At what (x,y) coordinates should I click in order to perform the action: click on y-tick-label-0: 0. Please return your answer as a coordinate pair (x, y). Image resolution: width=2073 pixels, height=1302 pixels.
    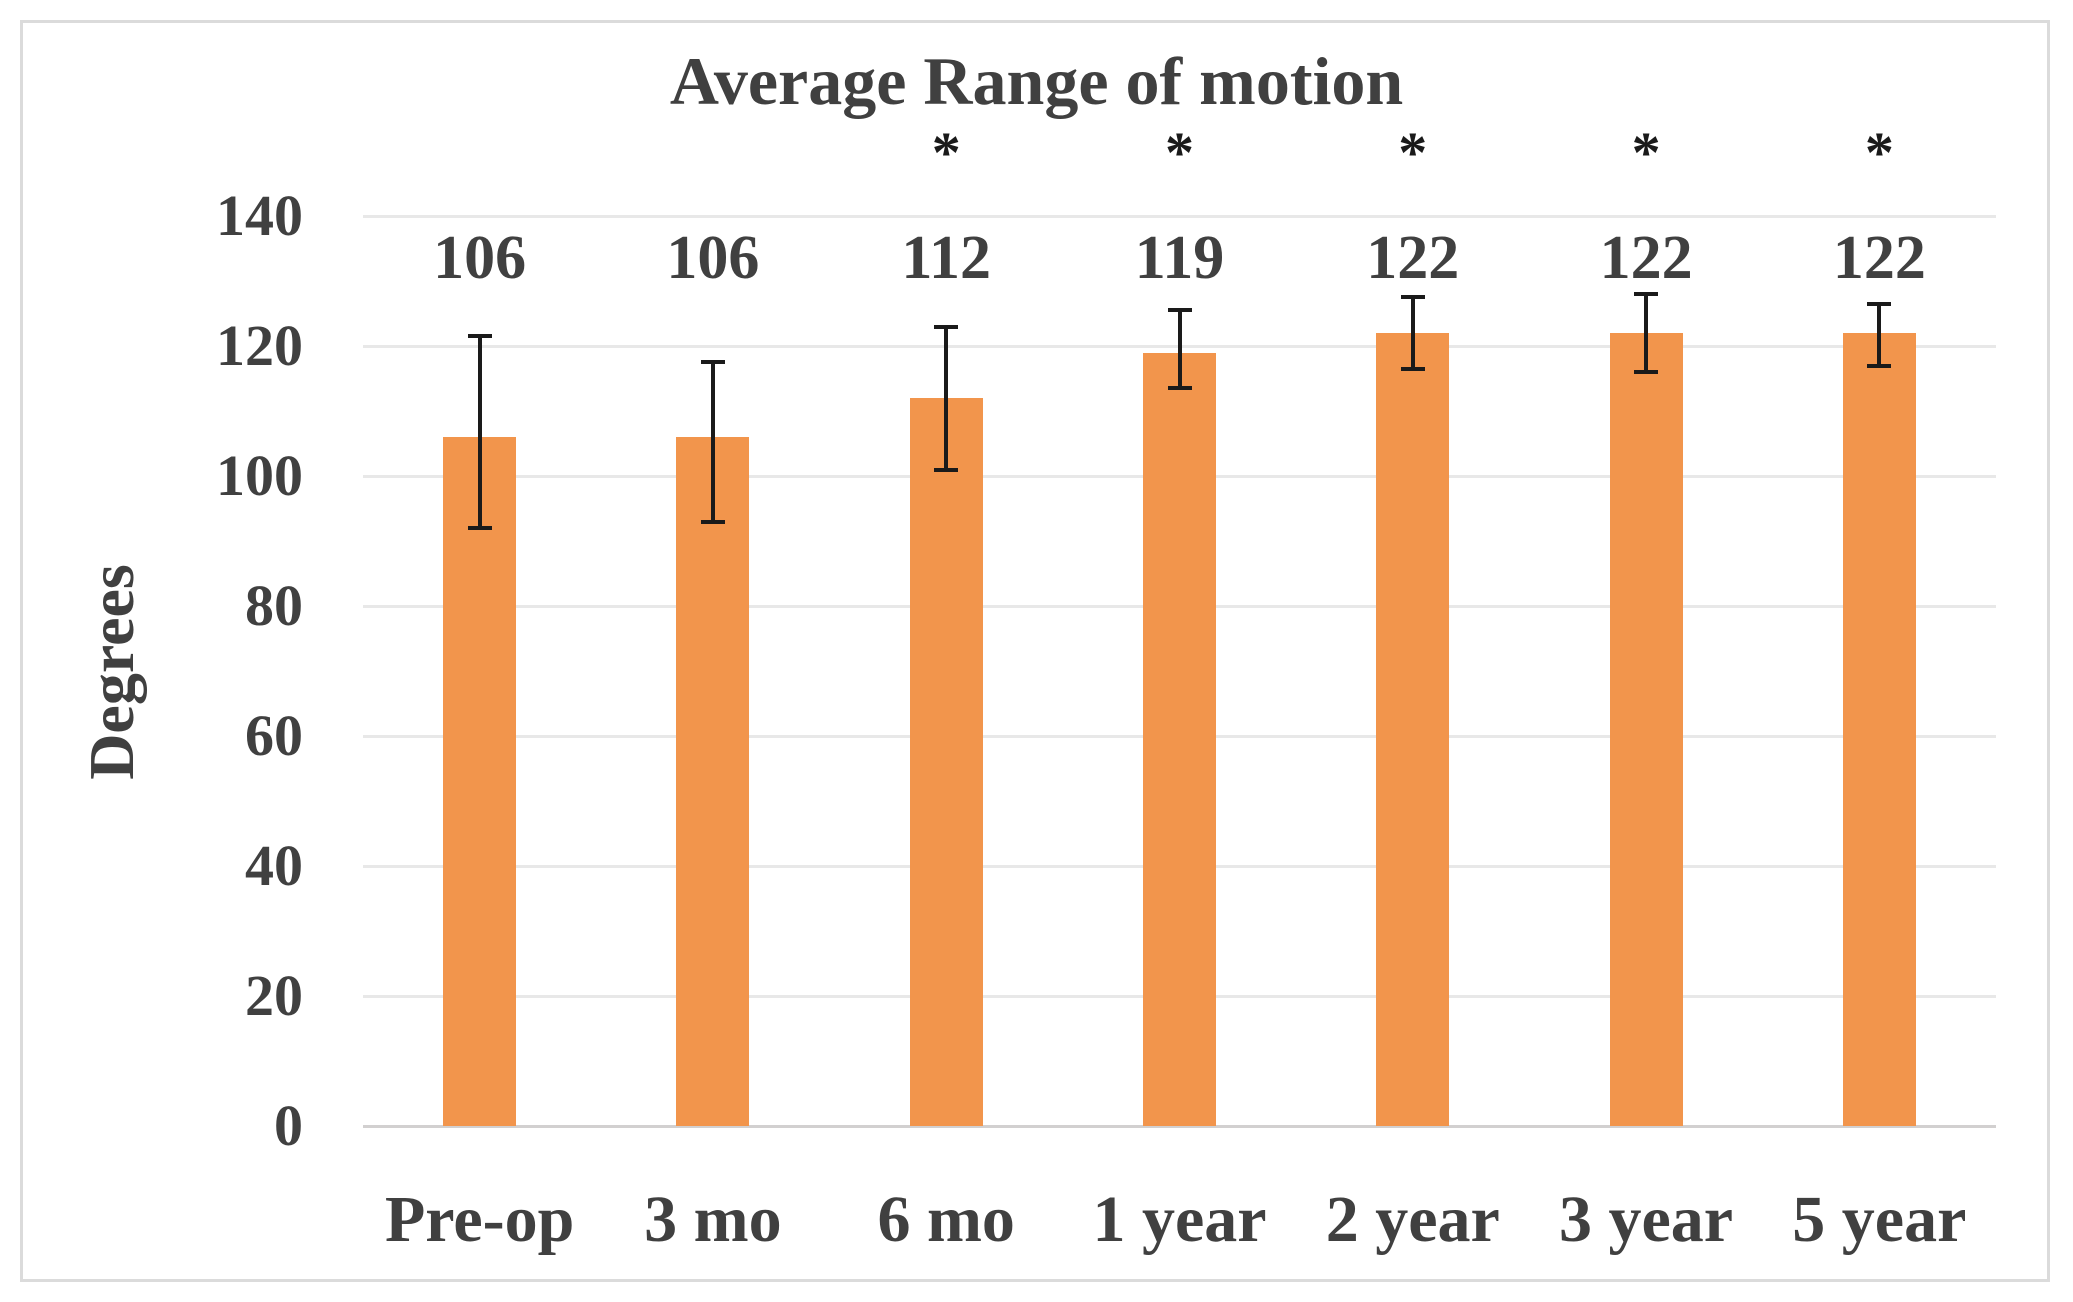
    Looking at the image, I should click on (288, 1125).